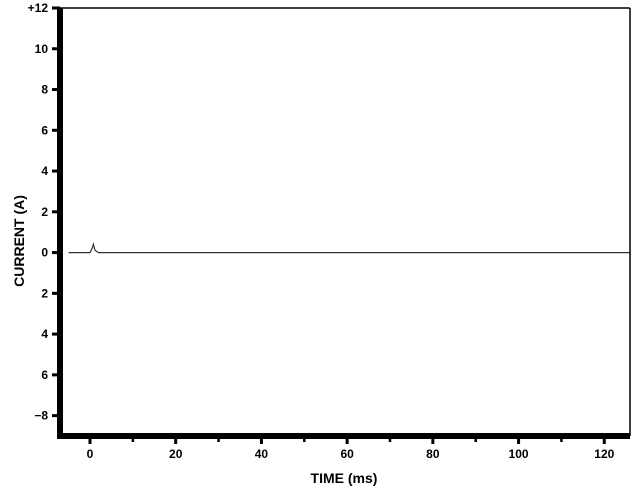 The image size is (634, 489). What do you see at coordinates (433, 454) in the screenshot?
I see `x-tick-label-4: 80` at bounding box center [433, 454].